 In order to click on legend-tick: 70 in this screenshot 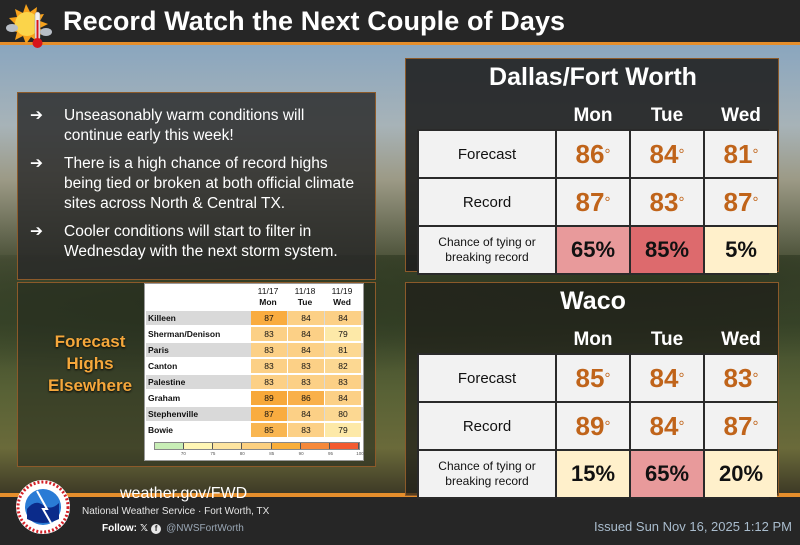, I will do `click(183, 453)`.